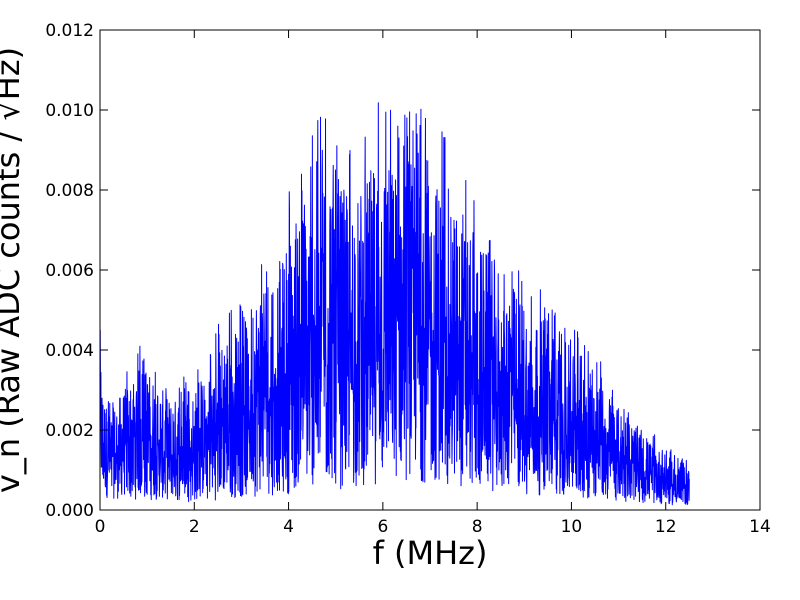 The width and height of the screenshot is (800, 600). Describe the element at coordinates (288, 527) in the screenshot. I see `x-tick-label: 4` at that location.